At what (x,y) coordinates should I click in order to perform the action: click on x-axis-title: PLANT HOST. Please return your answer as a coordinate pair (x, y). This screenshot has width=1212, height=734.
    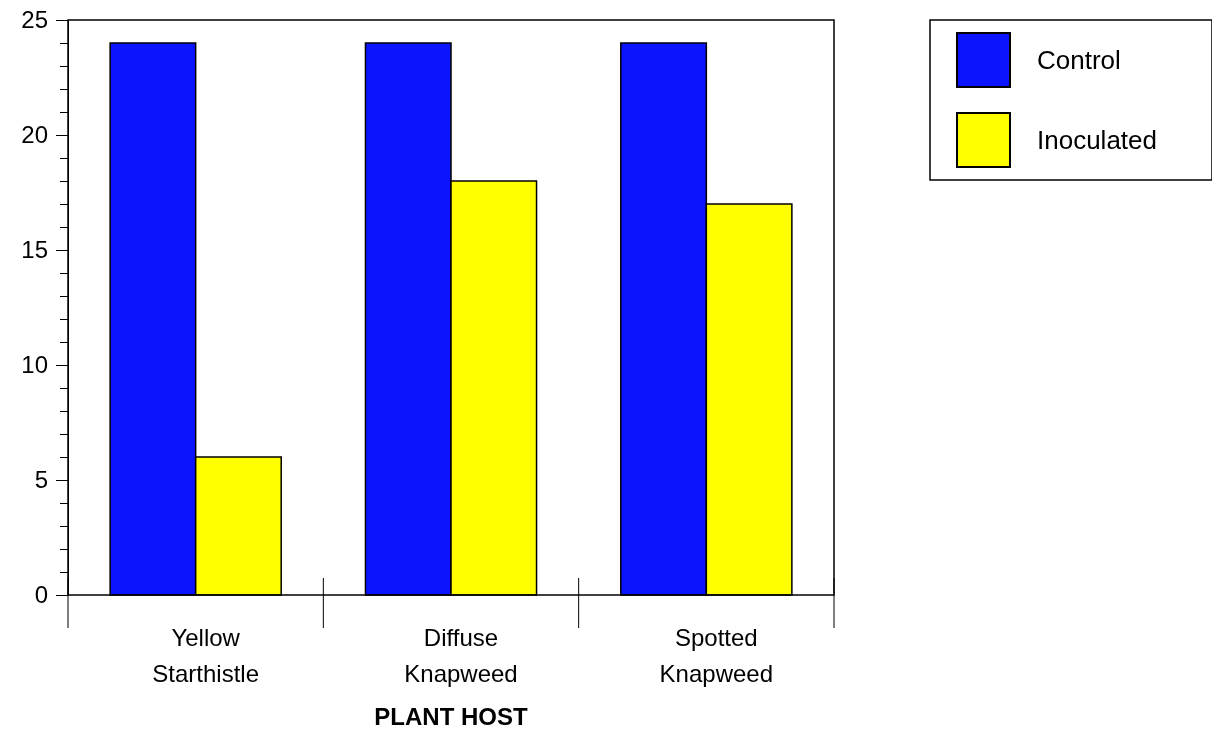
    Looking at the image, I should click on (451, 716).